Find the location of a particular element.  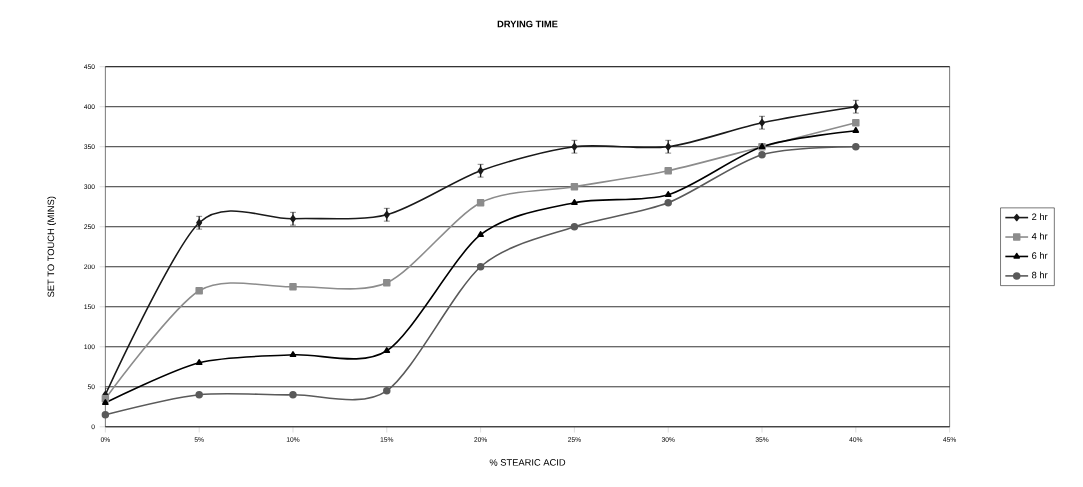

y-axis-title: SET TO TOUCH (MINS) is located at coordinates (51, 247).